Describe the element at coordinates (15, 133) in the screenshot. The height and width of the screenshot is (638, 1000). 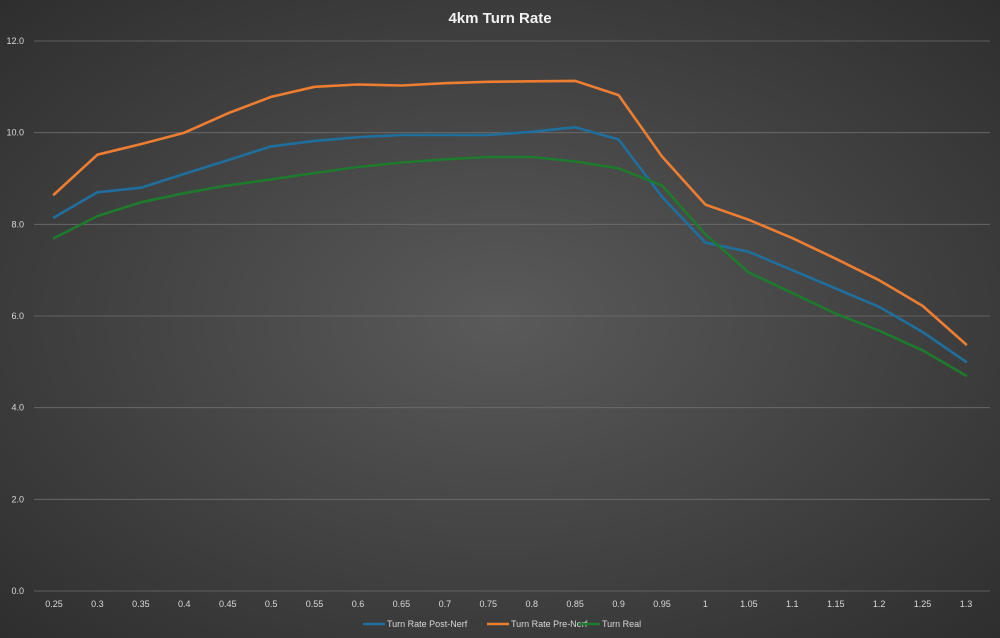
I see `y-tick-label: 10.0` at that location.